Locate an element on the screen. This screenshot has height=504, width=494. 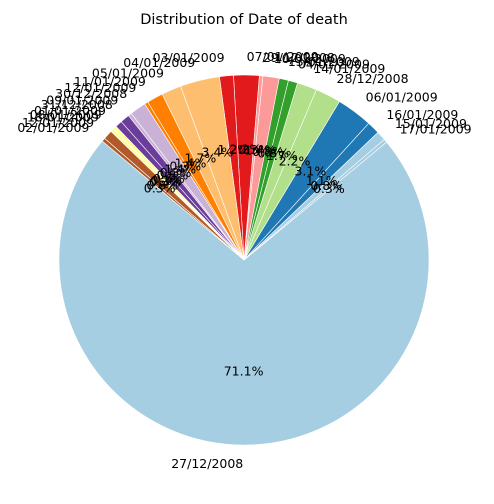
slice-label: 17/01/2009 is located at coordinates (436, 128).